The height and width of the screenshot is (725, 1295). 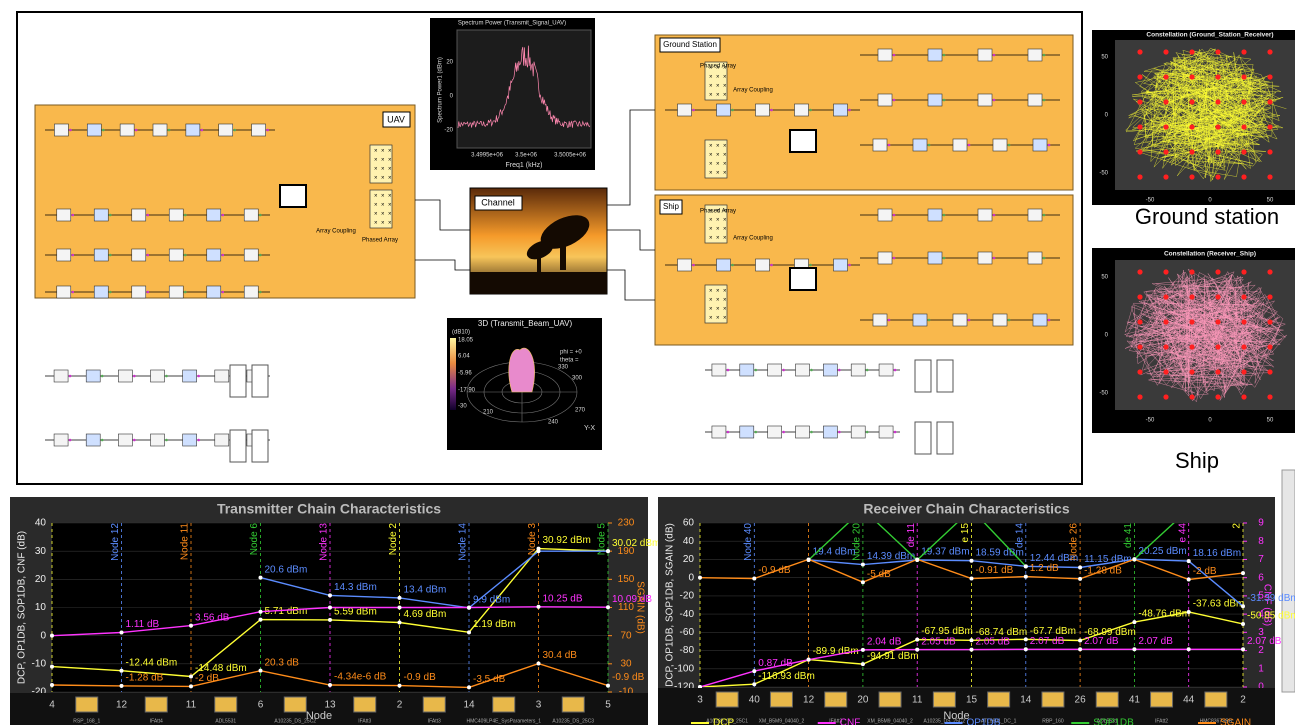 I want to click on phased-array, so click(x=381, y=164).